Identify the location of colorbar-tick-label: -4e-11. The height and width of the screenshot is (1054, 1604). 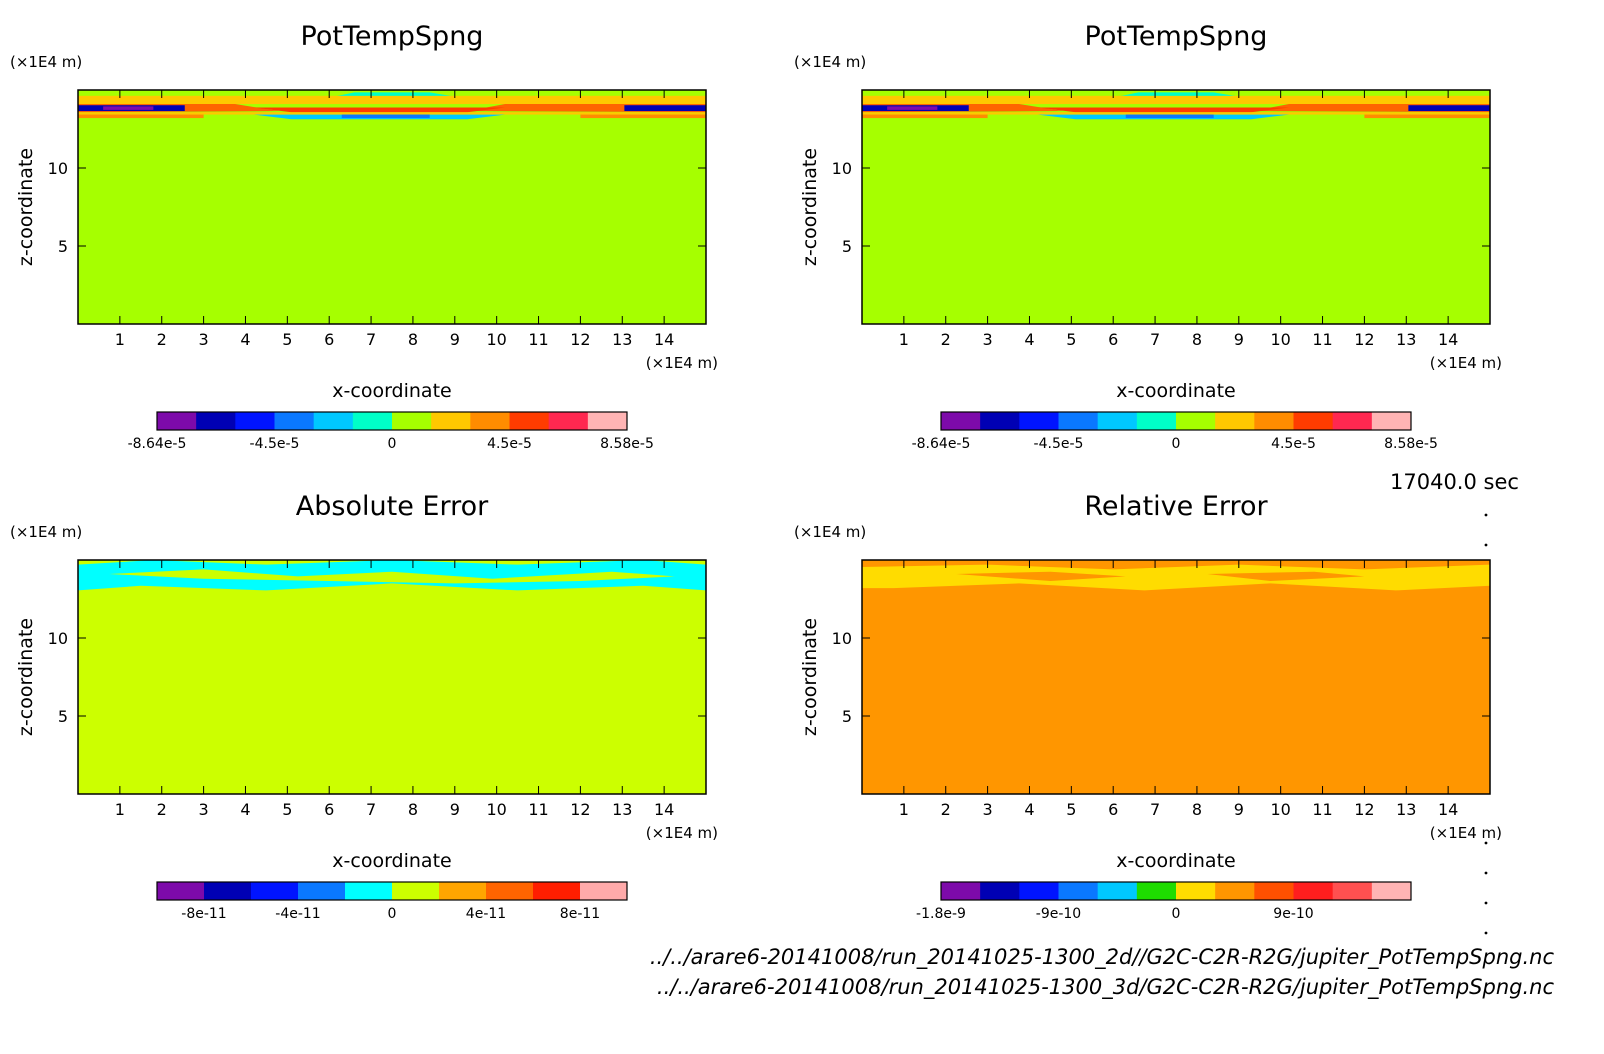
(297, 914).